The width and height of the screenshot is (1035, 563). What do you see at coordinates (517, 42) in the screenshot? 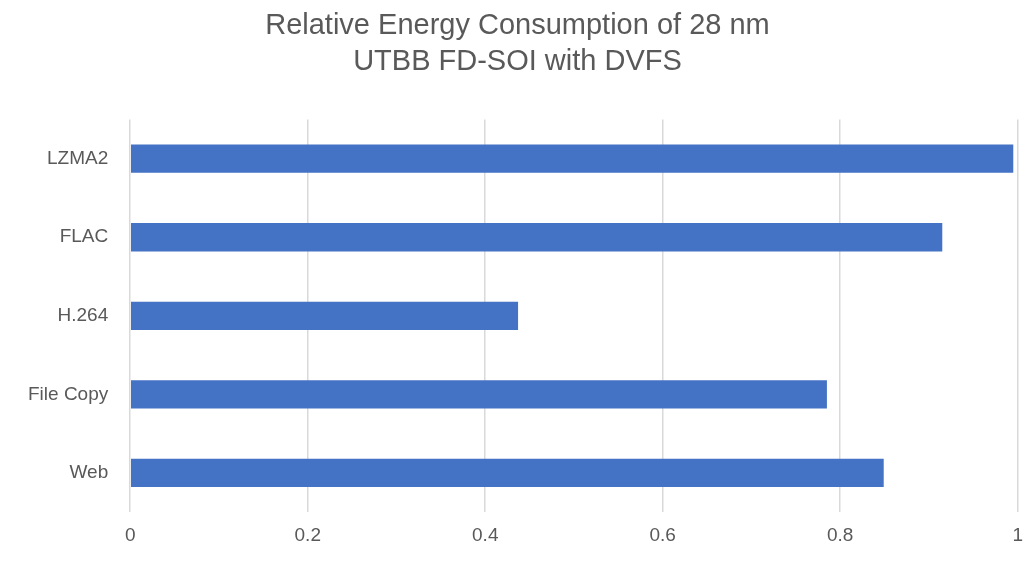
I see `chart-title: Relative Energy Consumption of 28 nm UTBB FD-SOI with DVFS` at bounding box center [517, 42].